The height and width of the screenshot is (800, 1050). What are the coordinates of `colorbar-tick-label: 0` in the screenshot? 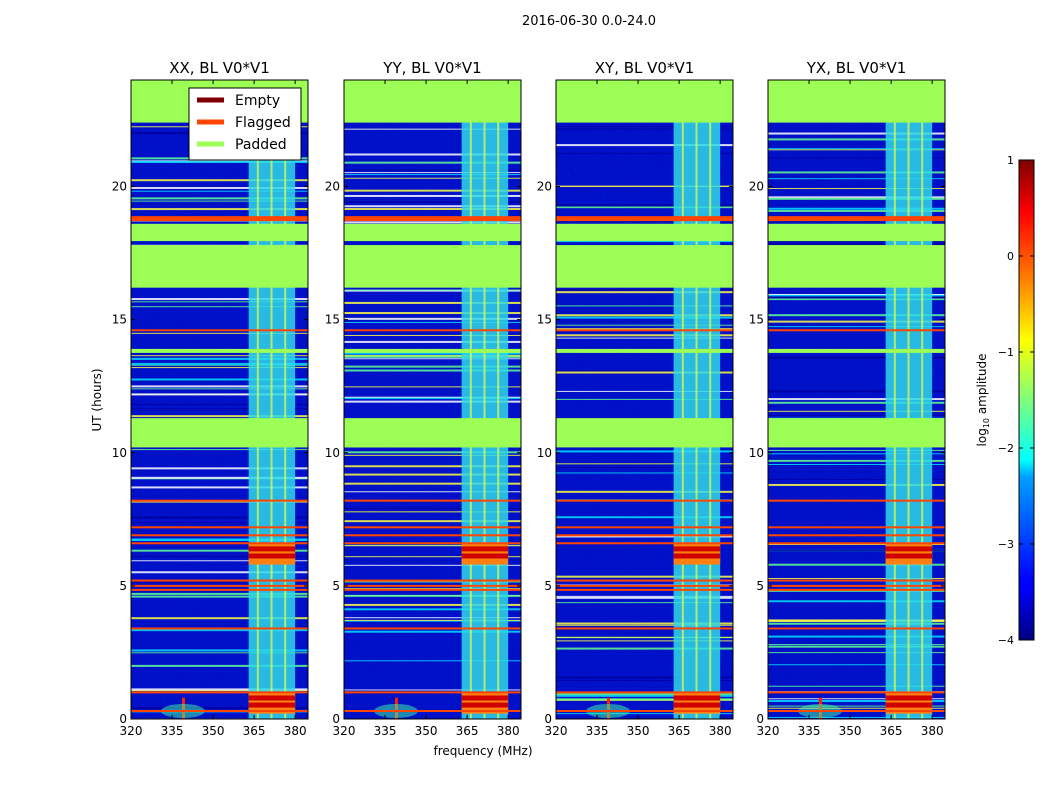 It's located at (1010, 256).